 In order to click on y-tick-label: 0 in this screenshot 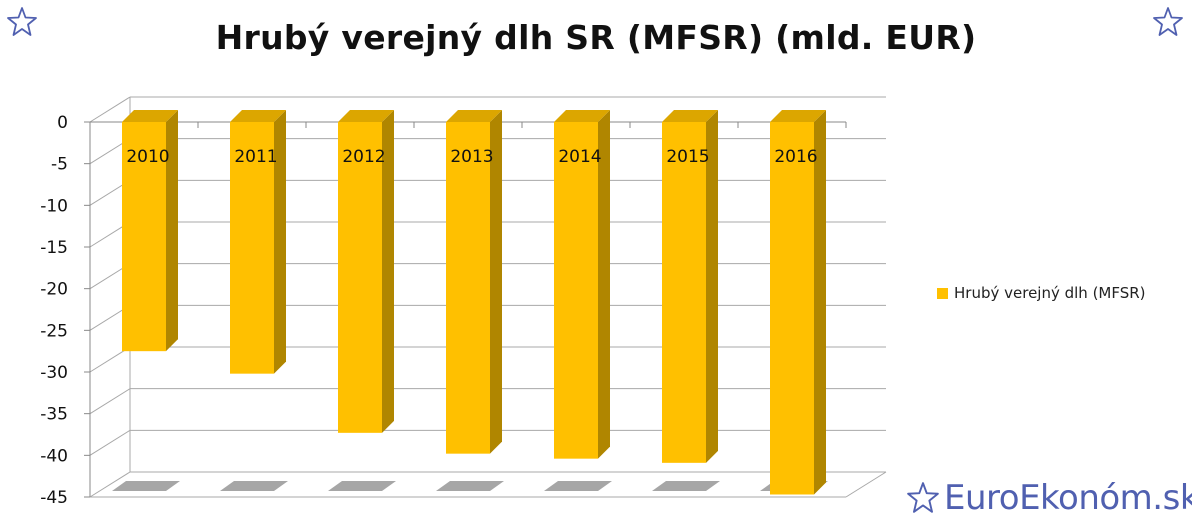, I will do `click(62, 123)`.